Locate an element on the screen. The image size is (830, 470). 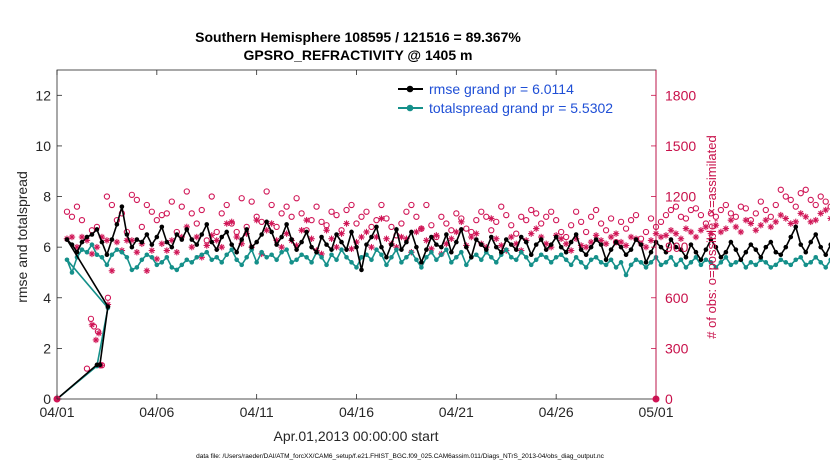
y-tick-label: 4 is located at coordinates (47, 298).